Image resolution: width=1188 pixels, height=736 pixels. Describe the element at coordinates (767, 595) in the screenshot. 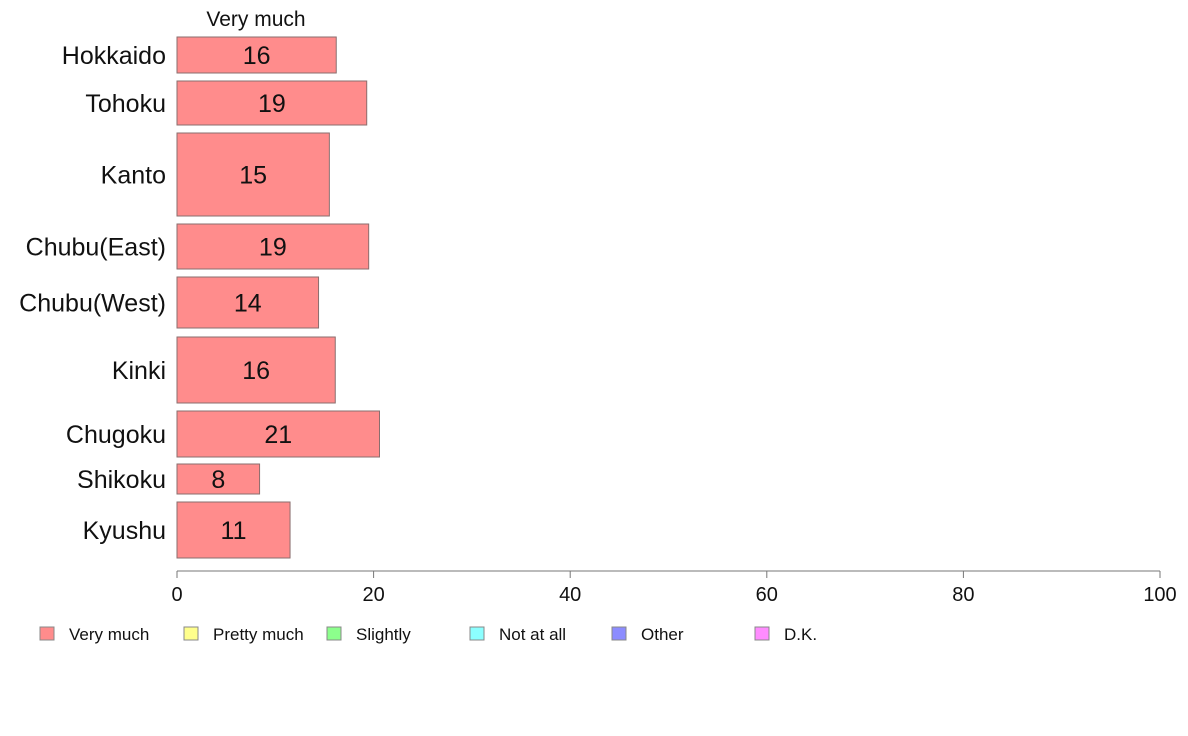

I see `x-tick-label: 60` at that location.